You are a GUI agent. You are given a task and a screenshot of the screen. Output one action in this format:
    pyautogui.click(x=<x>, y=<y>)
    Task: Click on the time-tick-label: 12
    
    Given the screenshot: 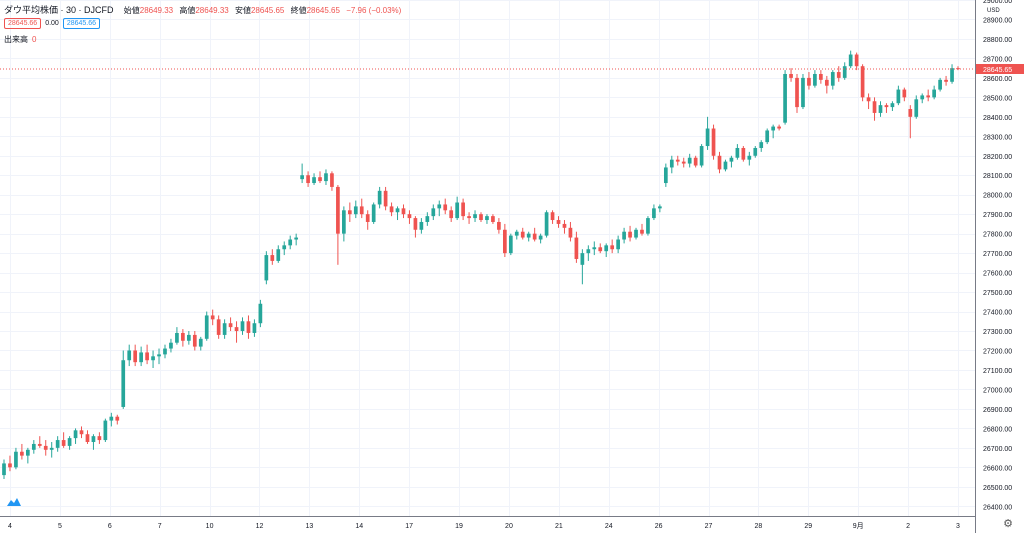 What is the action you would take?
    pyautogui.click(x=260, y=526)
    